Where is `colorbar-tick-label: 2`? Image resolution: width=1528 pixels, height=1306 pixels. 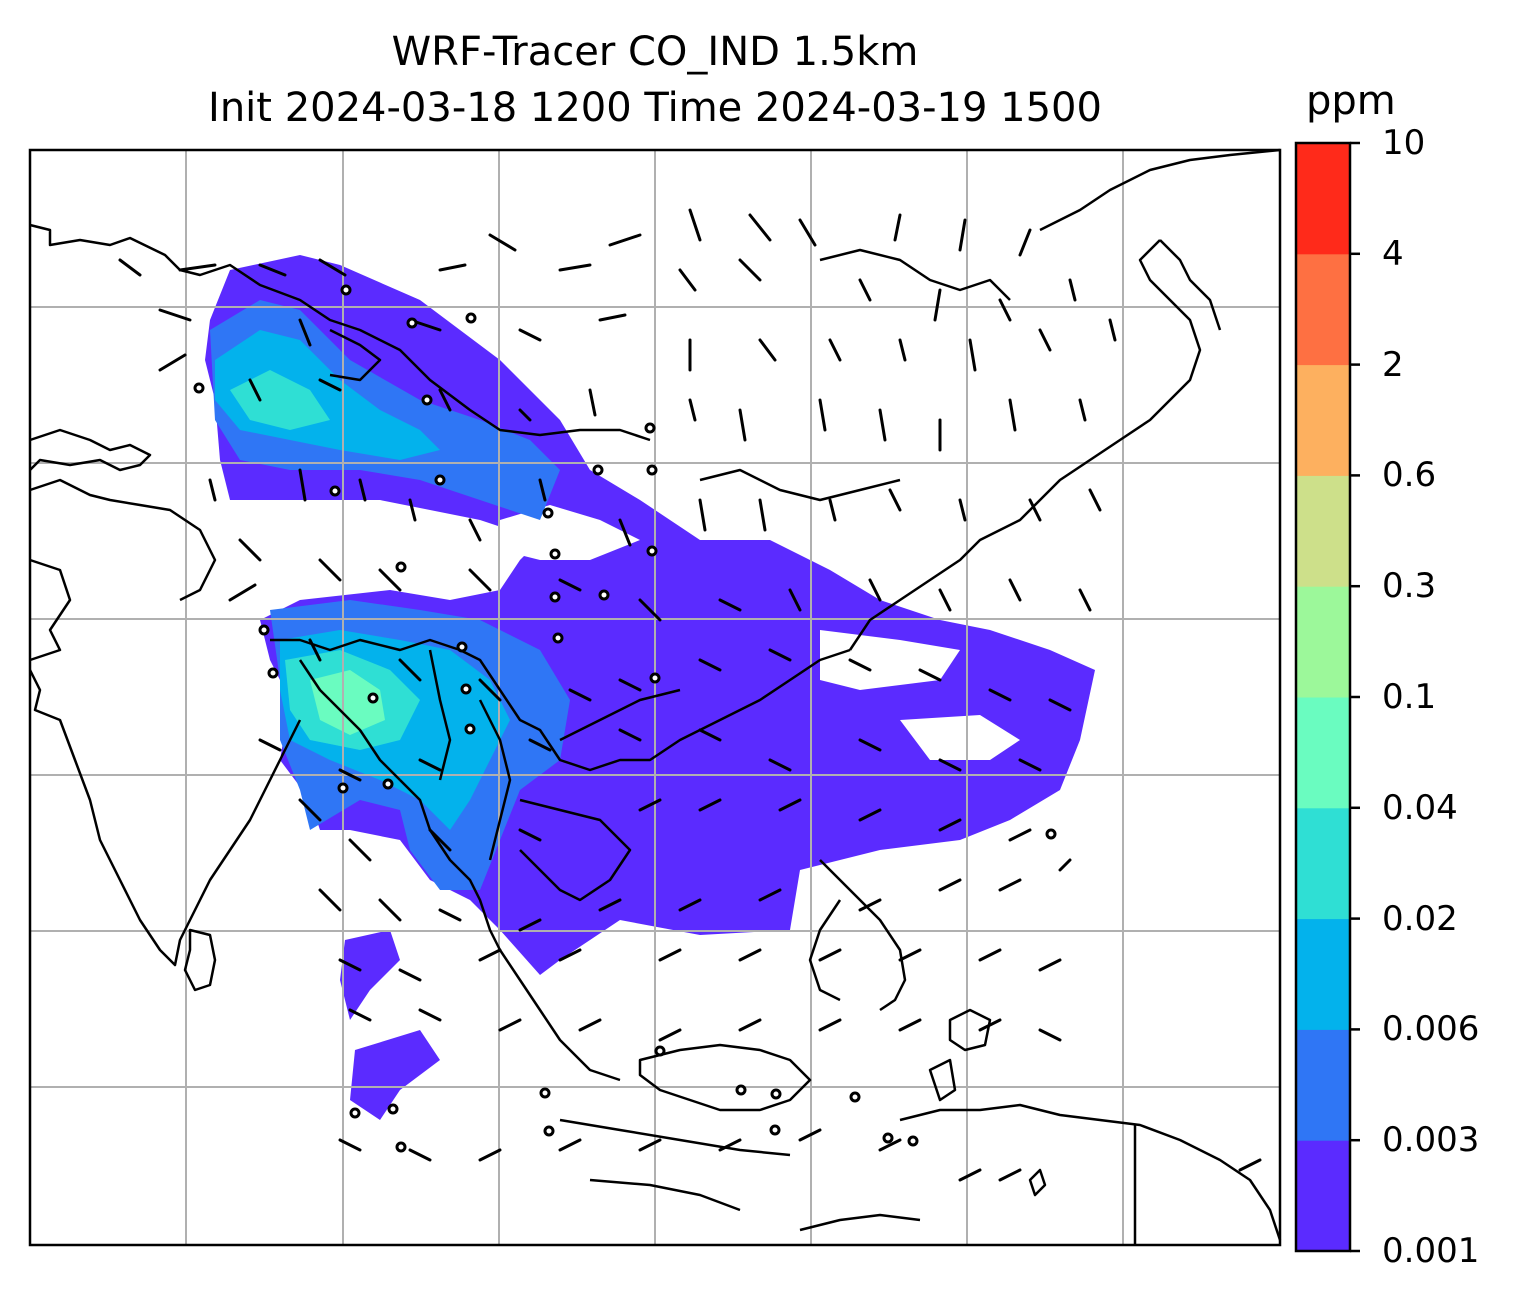
colorbar-tick-label: 2 is located at coordinates (1393, 364).